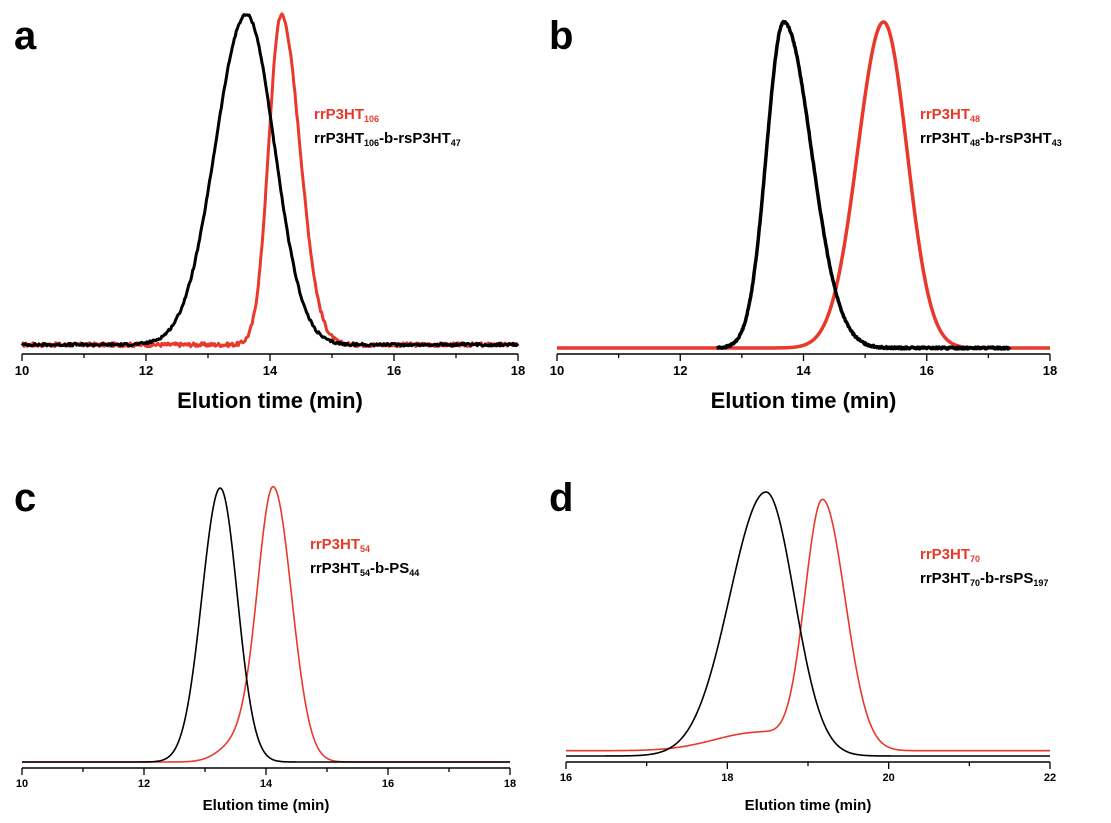 The image size is (1111, 823). What do you see at coordinates (1056, 143) in the screenshot?
I see `legend-subscript: 43` at bounding box center [1056, 143].